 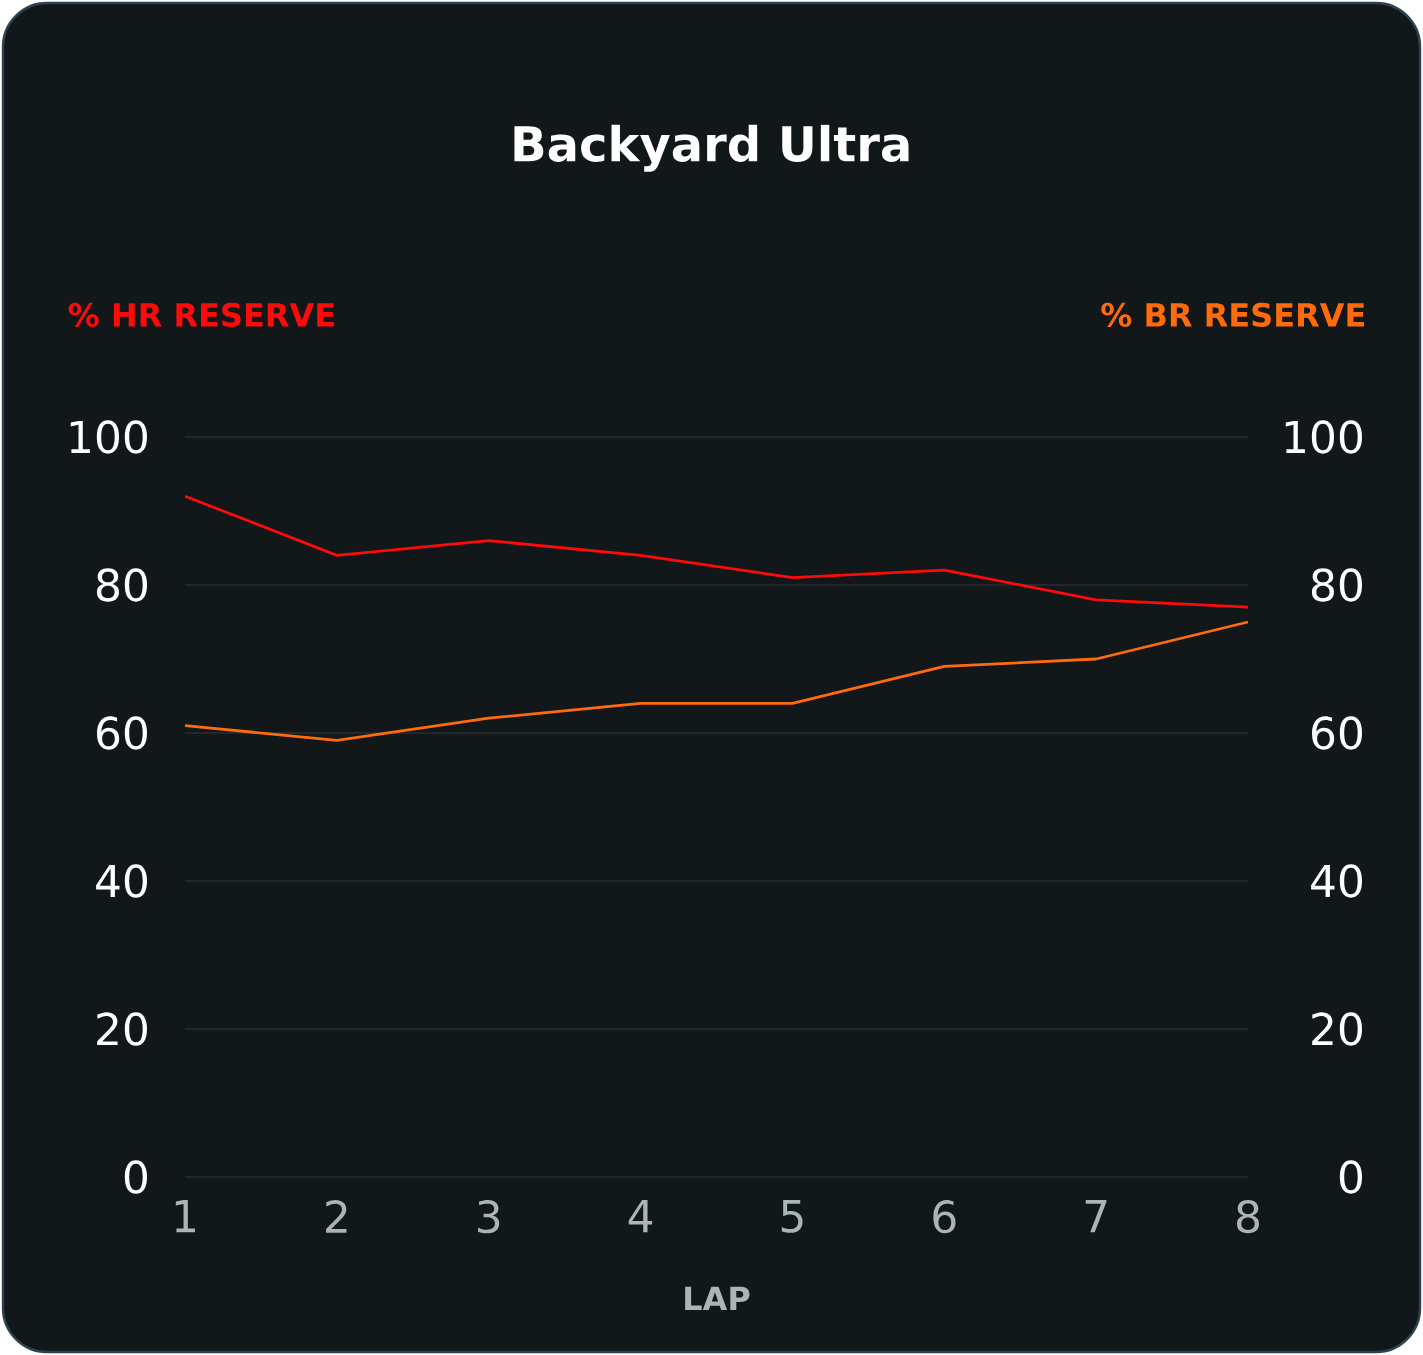 What do you see at coordinates (792, 1216) in the screenshot?
I see `x-tick-label: 5` at bounding box center [792, 1216].